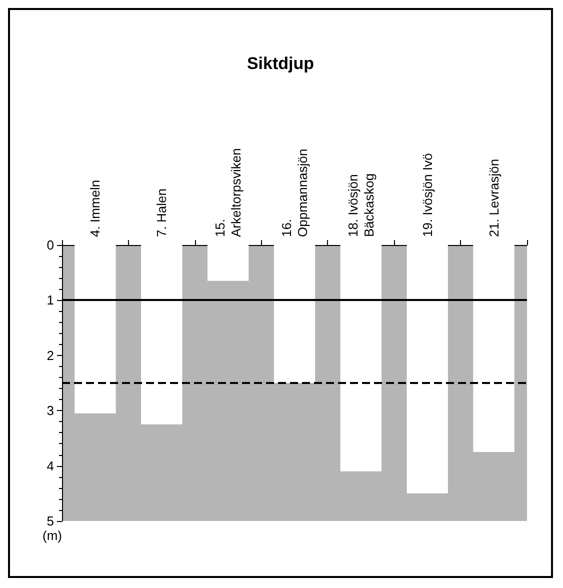  What do you see at coordinates (50, 300) in the screenshot?
I see `y-tick-label: 1` at bounding box center [50, 300].